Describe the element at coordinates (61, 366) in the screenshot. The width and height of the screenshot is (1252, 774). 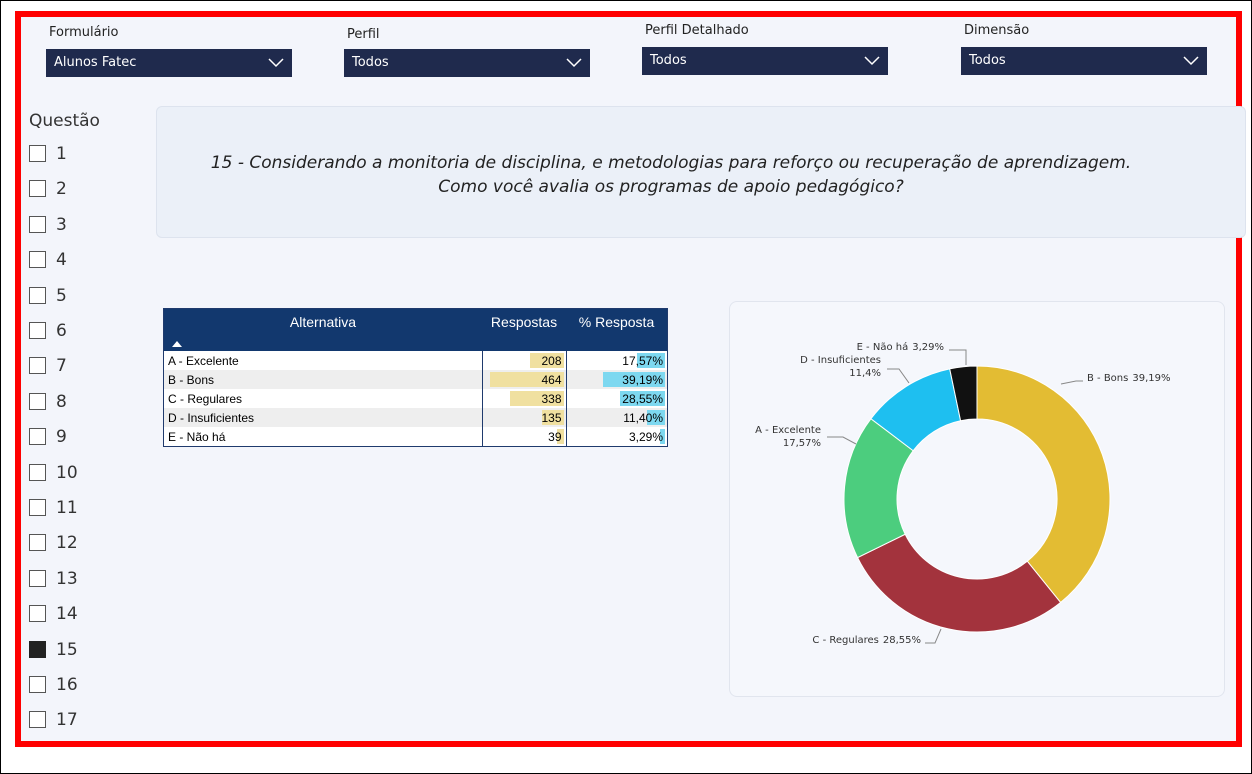
I see `question-number: 7` at that location.